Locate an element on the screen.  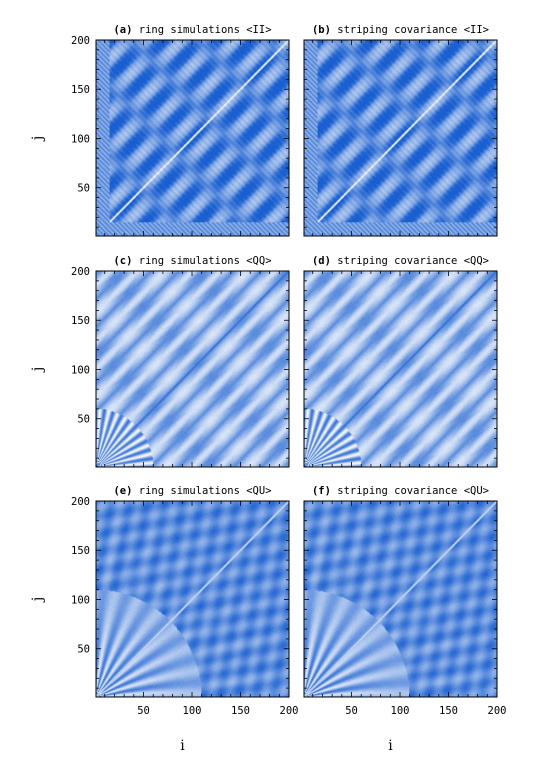
heatmap-panel-a: (a) ring simulations <II> 50 100 150 200 j is located at coordinates (160, 130).